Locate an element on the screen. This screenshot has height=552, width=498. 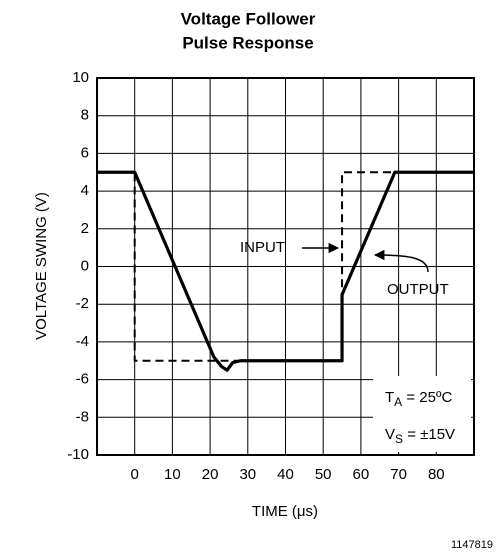
x-tick-label: 0 is located at coordinates (135, 474).